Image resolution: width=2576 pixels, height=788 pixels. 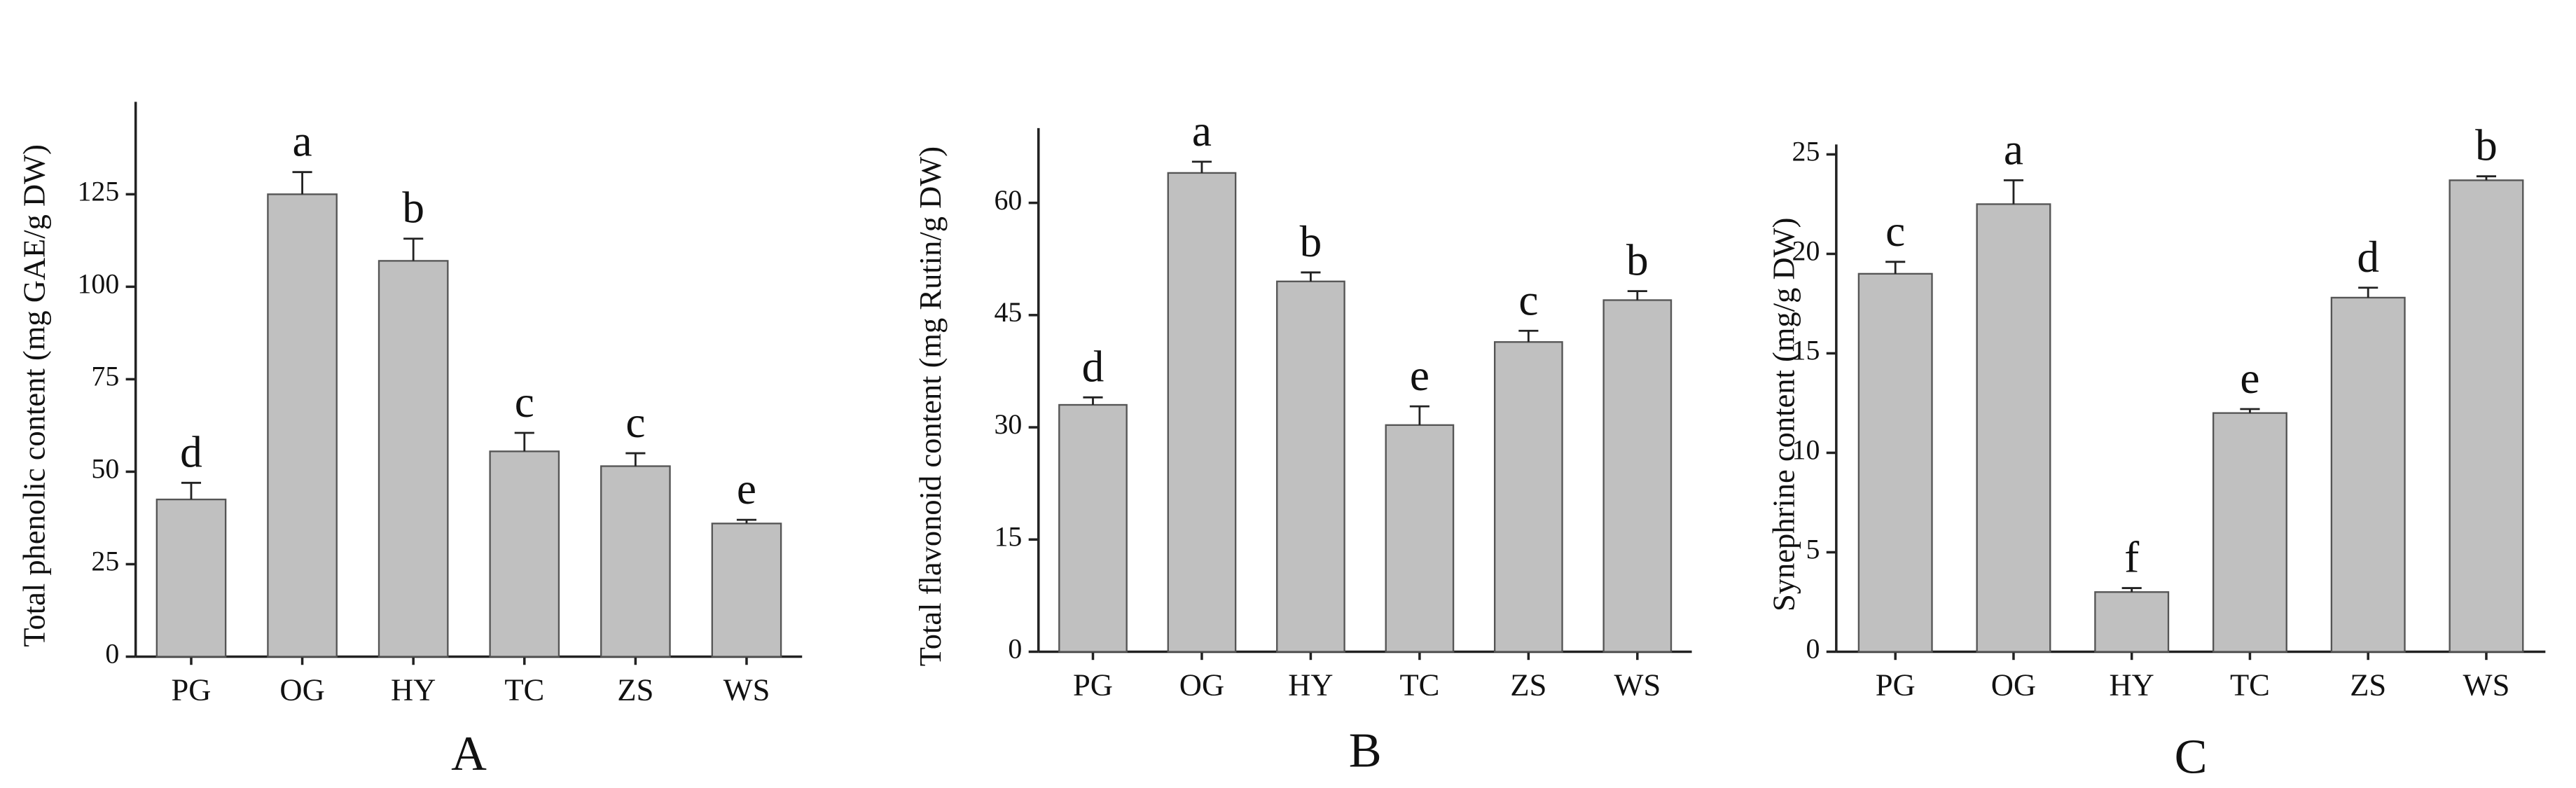 I want to click on y-axis-label: Synephrine content (mg/g DW), so click(x=1783, y=415).